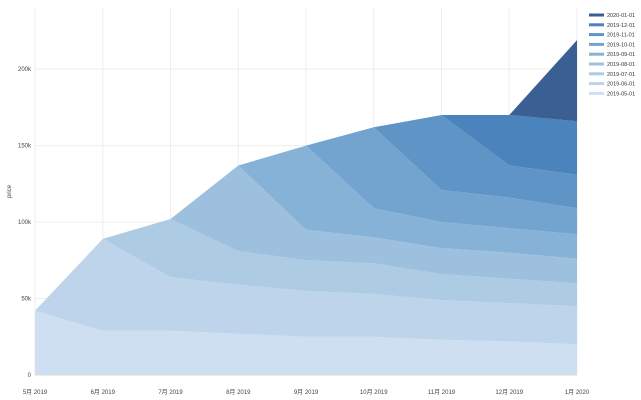  What do you see at coordinates (621, 16) in the screenshot?
I see `legend-label: 2020-01-01` at bounding box center [621, 16].